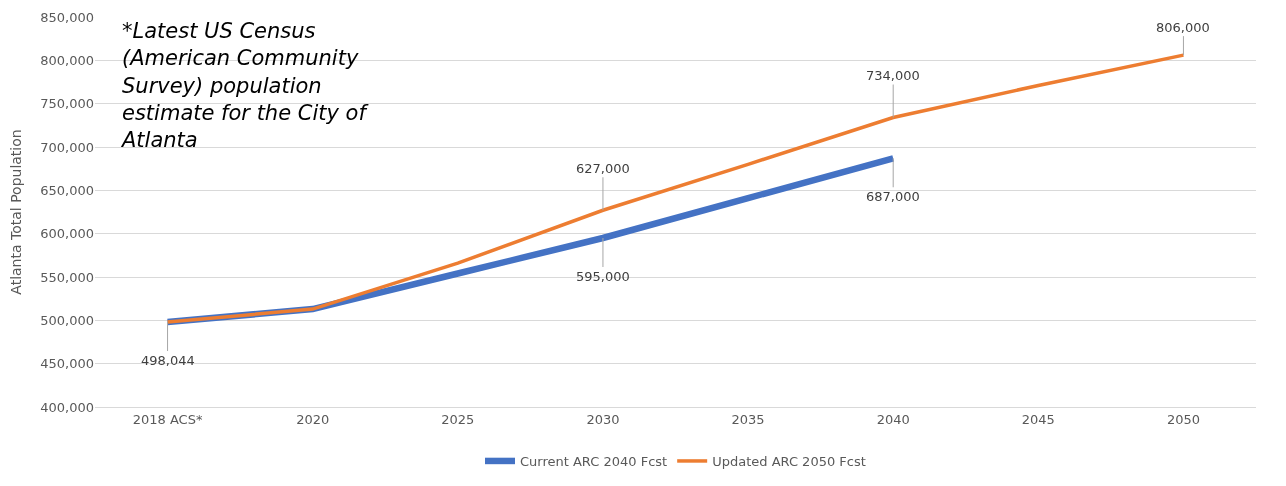  What do you see at coordinates (67, 17) in the screenshot?
I see `y-tick-label: 850,000` at bounding box center [67, 17].